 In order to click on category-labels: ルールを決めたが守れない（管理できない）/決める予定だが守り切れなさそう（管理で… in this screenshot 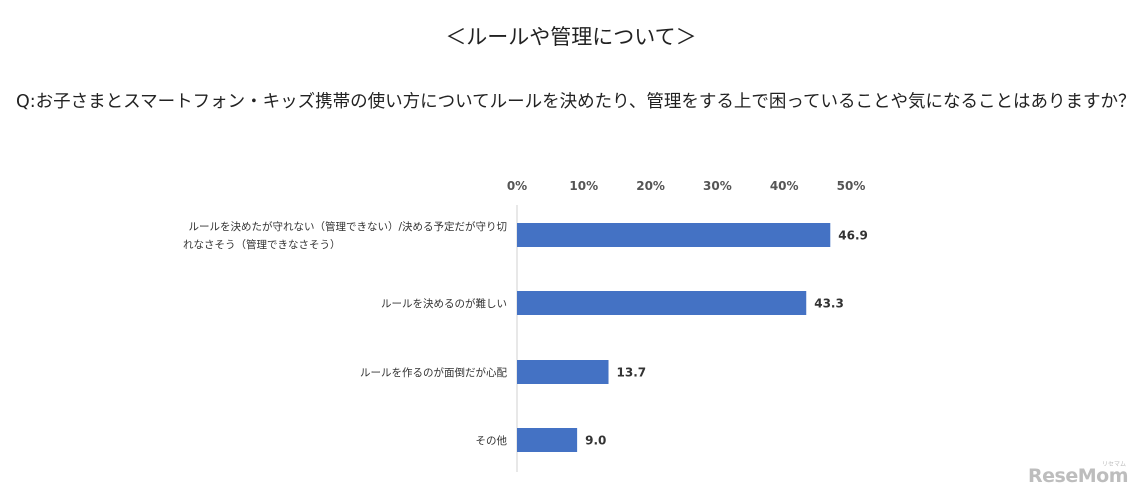, I will do `click(345, 333)`.